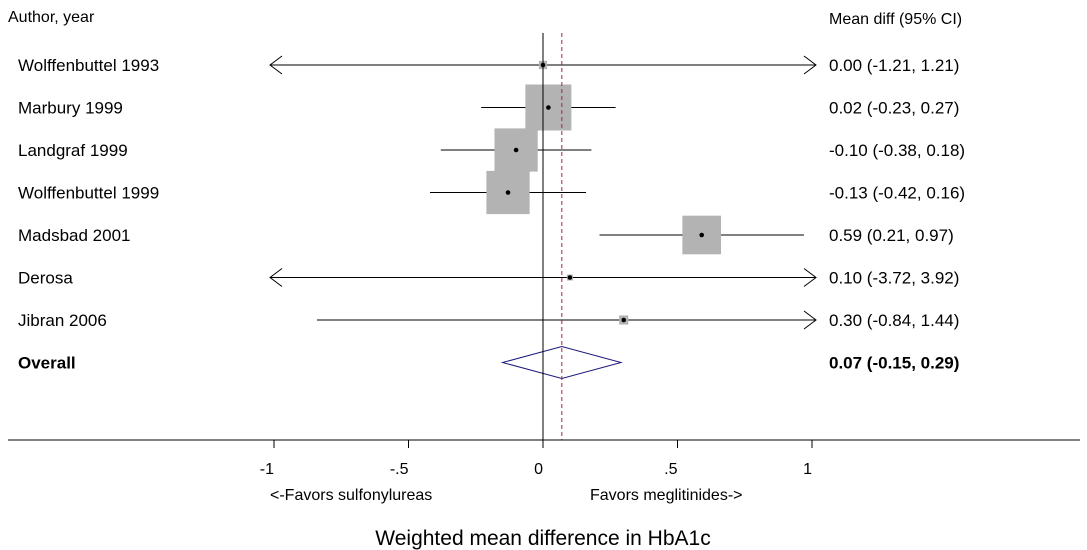  I want to click on study-ci-text: 0.59 (0.21, 0.97), so click(891, 235).